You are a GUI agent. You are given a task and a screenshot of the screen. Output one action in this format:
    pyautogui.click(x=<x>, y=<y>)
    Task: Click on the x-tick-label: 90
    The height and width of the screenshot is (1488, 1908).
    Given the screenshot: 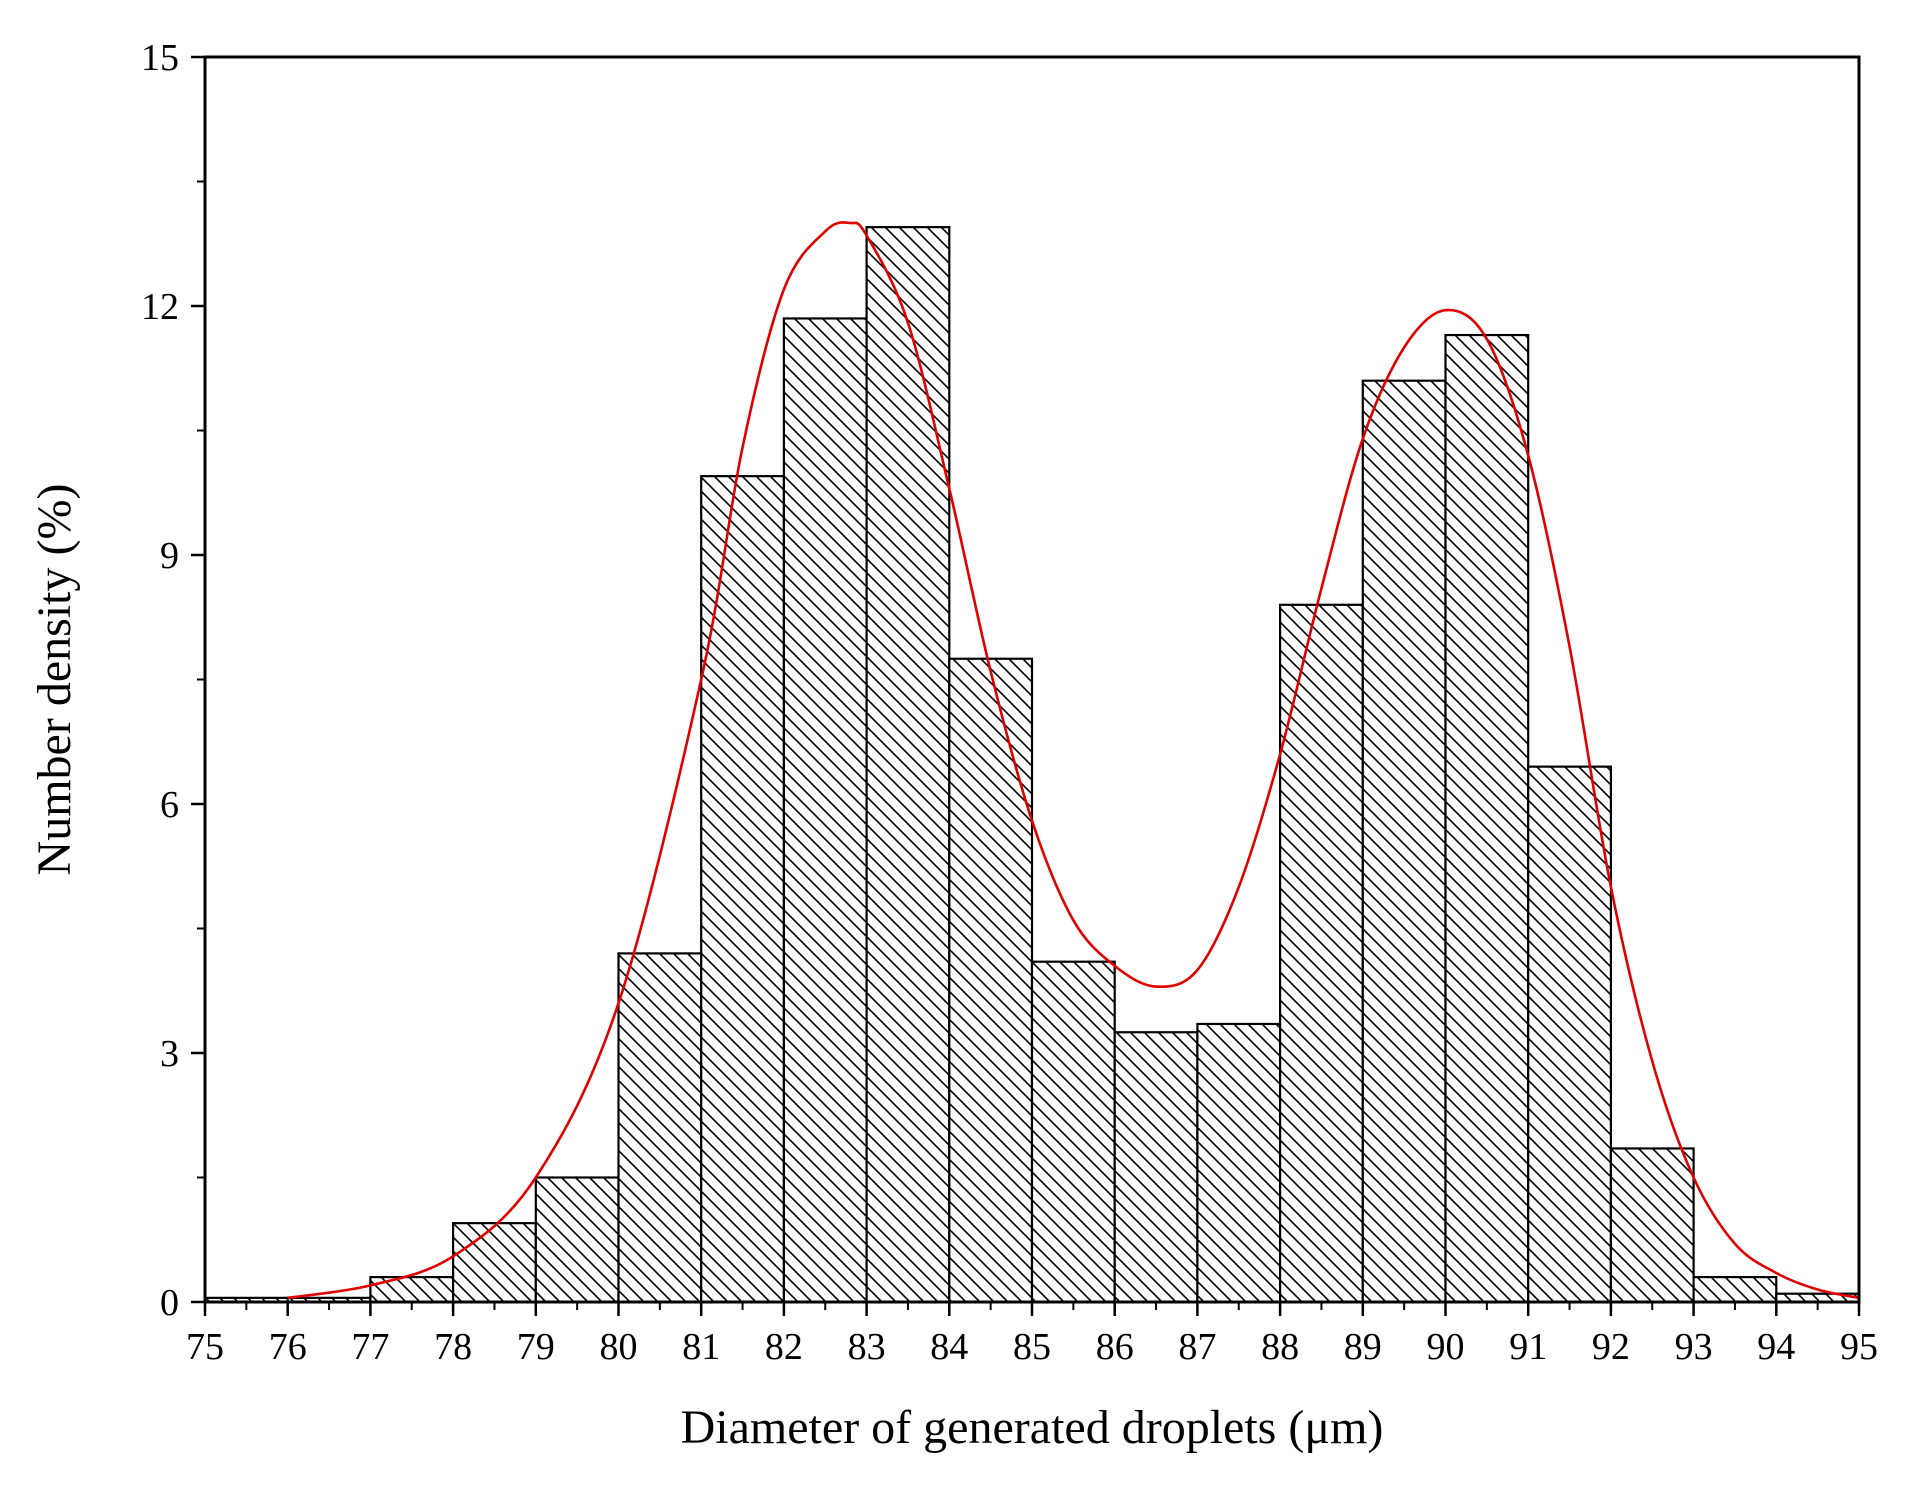 What is the action you would take?
    pyautogui.click(x=1446, y=1347)
    